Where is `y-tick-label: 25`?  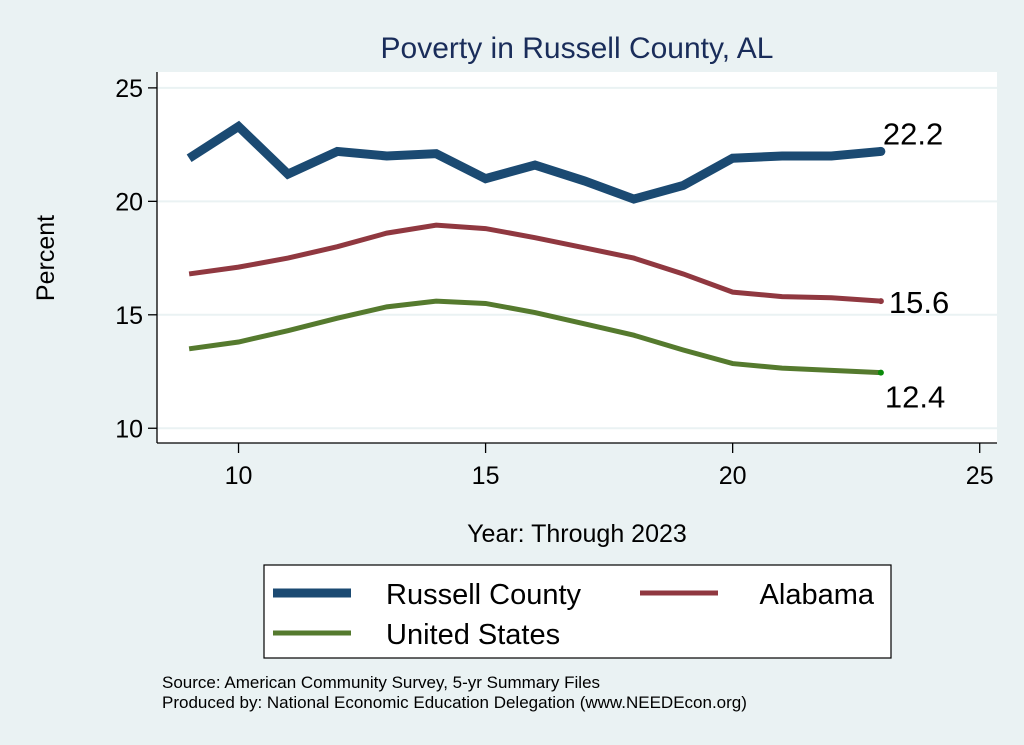
y-tick-label: 25 is located at coordinates (129, 89).